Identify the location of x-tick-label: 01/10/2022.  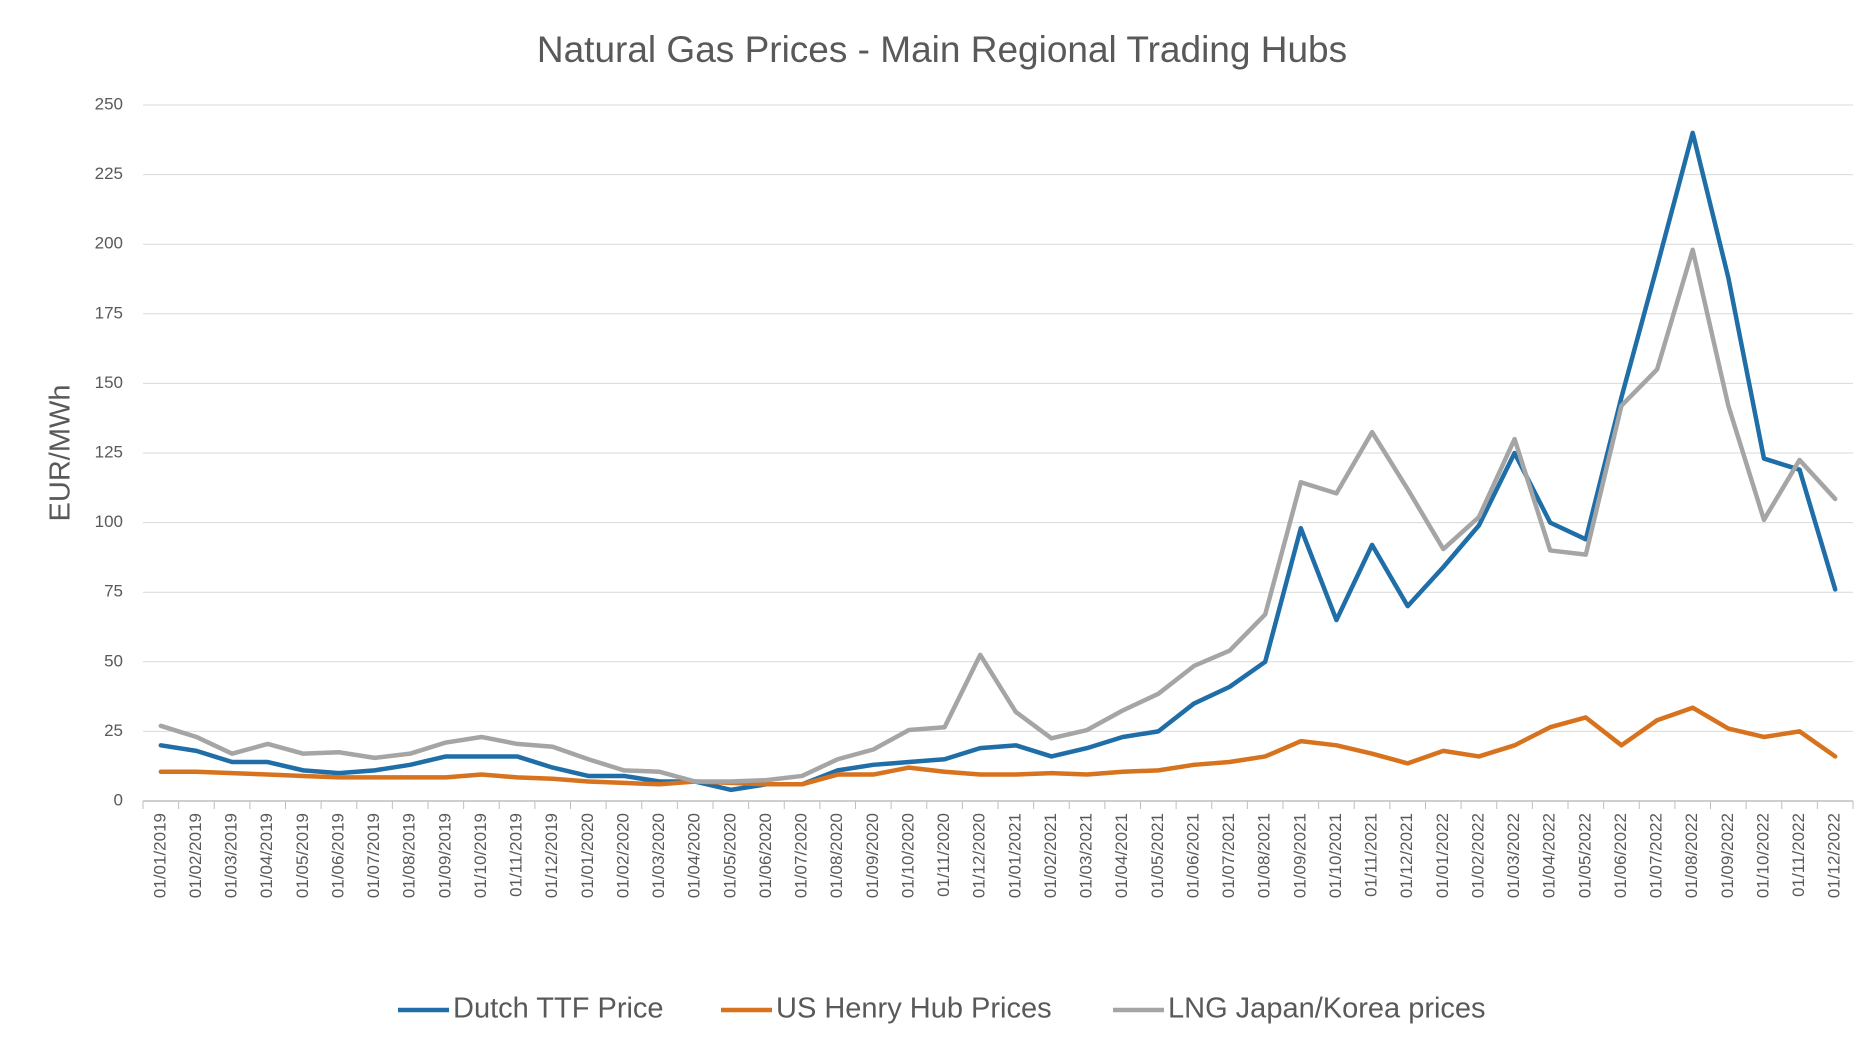
(1762, 855).